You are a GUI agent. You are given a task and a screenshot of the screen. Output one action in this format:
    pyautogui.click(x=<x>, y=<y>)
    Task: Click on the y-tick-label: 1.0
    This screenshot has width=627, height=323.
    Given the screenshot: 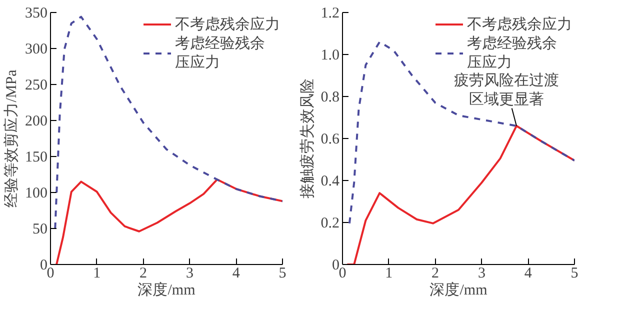 What is the action you would take?
    pyautogui.click(x=330, y=56)
    